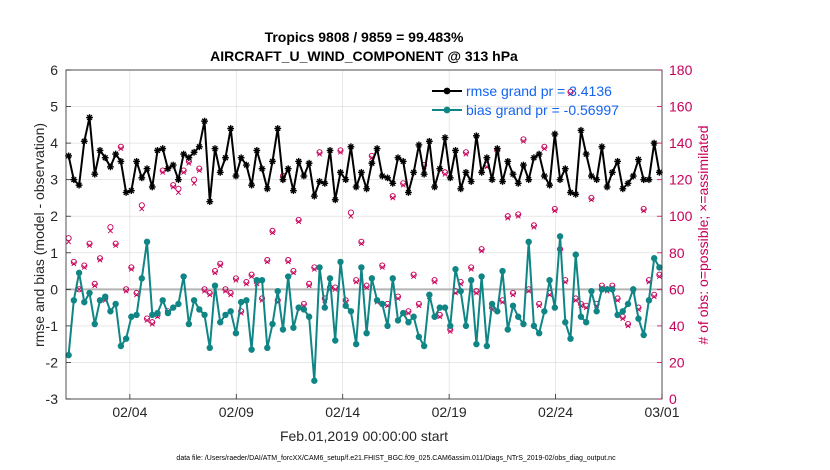 The image size is (830, 470). What do you see at coordinates (703, 234) in the screenshot?
I see `y2-axis-label: # of obs: o=possible; ×=assimilated` at bounding box center [703, 234].